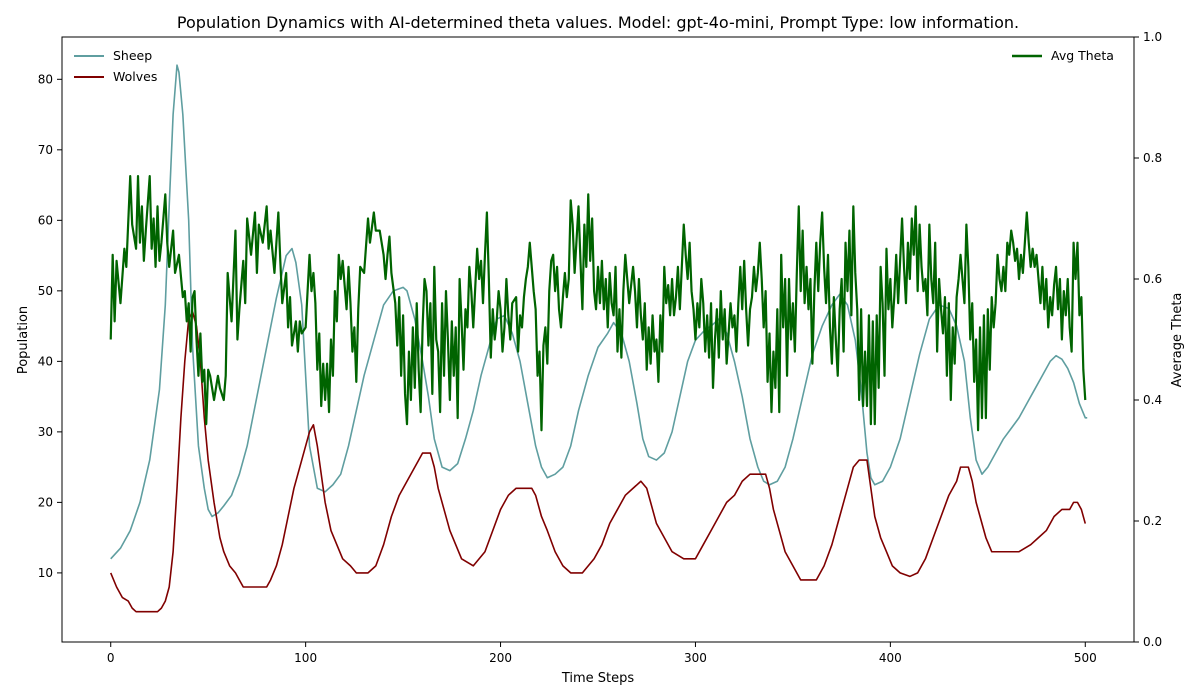 The width and height of the screenshot is (1200, 700). I want to click on y-tick-label: 10, so click(45, 573).